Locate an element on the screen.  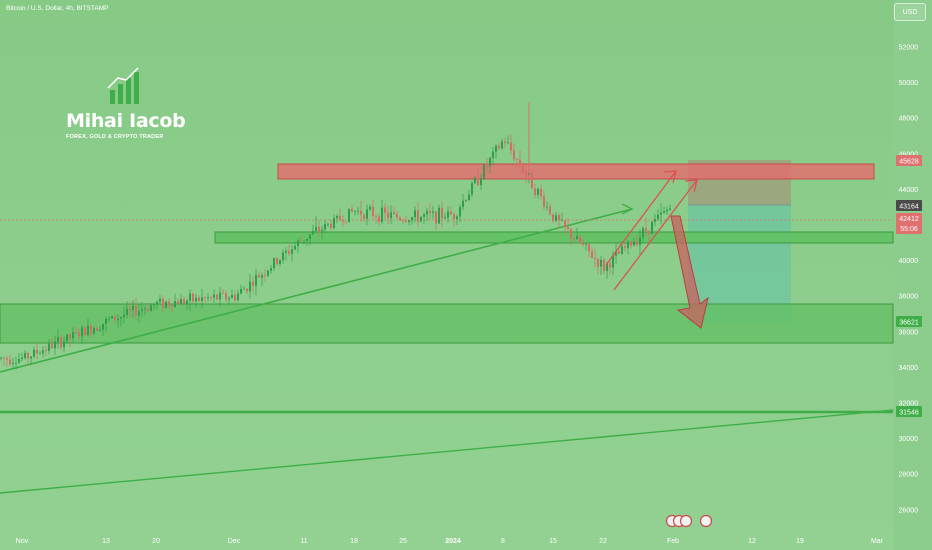
price-axis-tick: 28000 is located at coordinates (909, 475).